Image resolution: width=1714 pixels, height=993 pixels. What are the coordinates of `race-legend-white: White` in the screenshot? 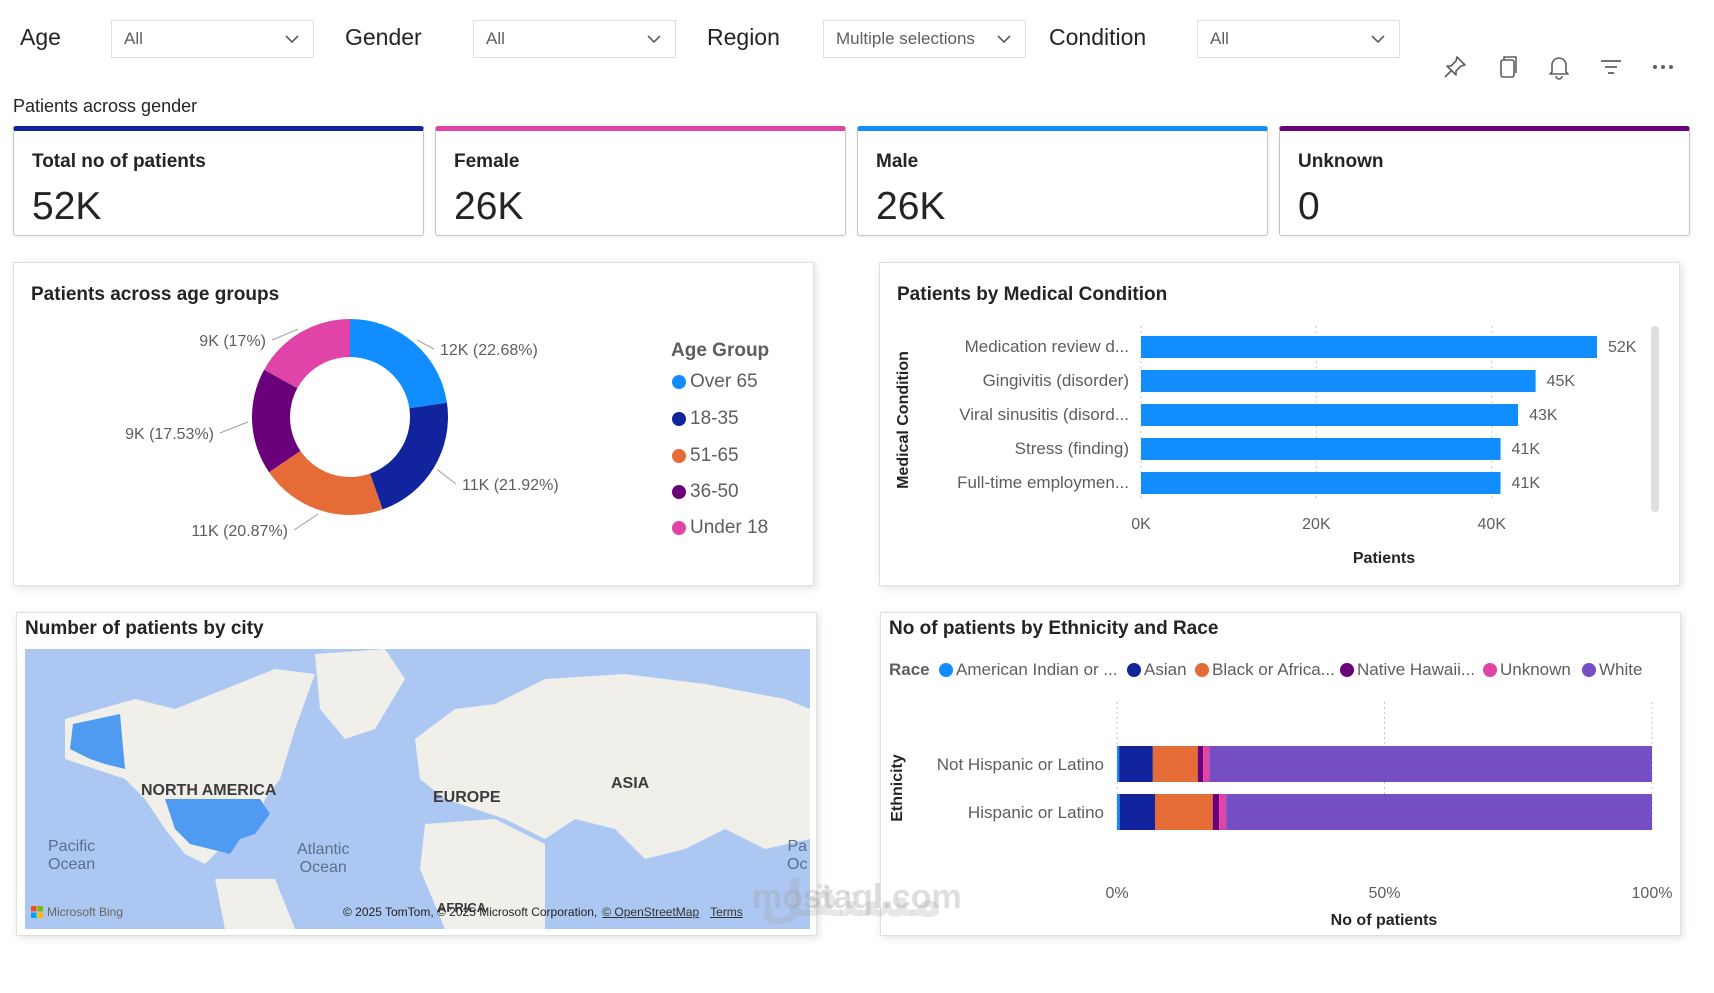 It's located at (1612, 670).